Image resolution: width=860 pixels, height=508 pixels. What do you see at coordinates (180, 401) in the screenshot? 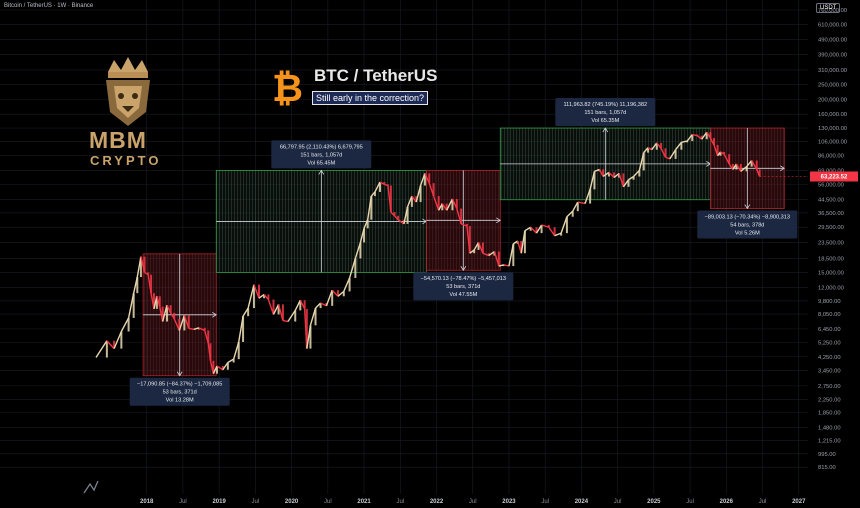
I see `measure-label-text: Vol 13.28M` at bounding box center [180, 401].